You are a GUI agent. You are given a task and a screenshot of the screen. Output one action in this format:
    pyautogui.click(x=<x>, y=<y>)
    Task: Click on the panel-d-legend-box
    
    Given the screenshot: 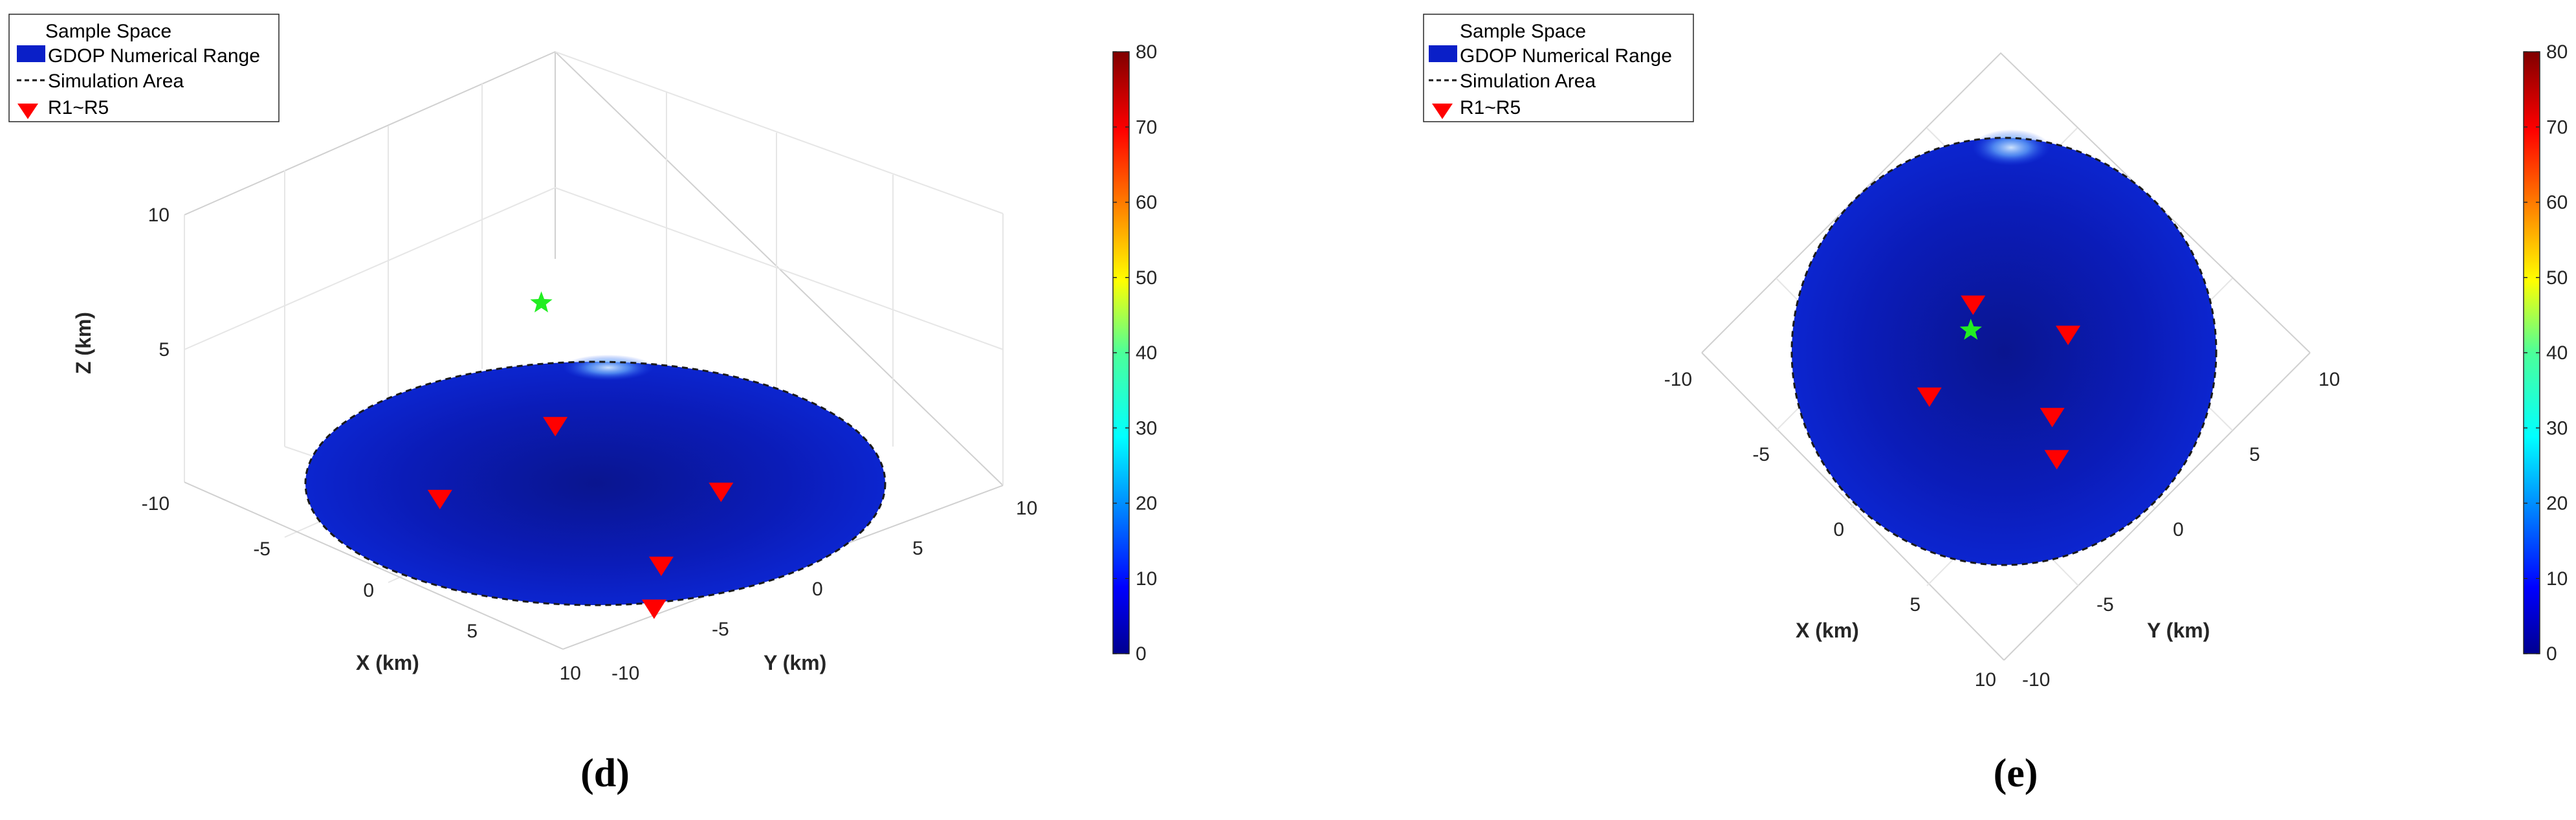 What is the action you would take?
    pyautogui.click(x=144, y=68)
    